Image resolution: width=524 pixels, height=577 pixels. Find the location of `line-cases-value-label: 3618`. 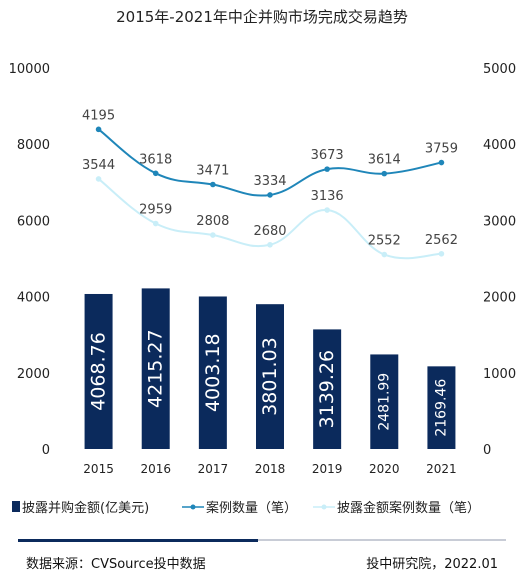

line-cases-value-label: 3618 is located at coordinates (155, 159).